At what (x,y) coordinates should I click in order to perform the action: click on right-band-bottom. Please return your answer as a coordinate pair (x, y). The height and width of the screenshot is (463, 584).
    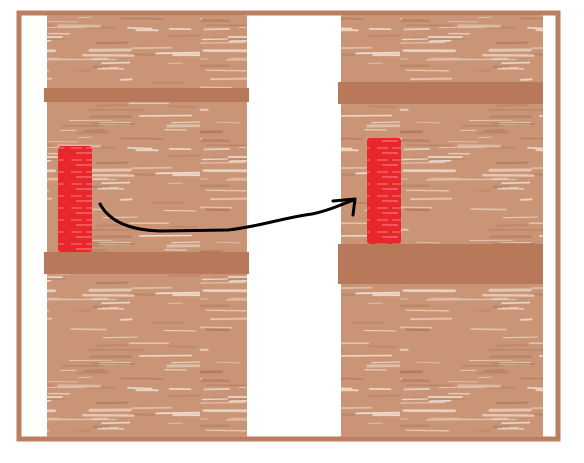
    Looking at the image, I should click on (440, 264).